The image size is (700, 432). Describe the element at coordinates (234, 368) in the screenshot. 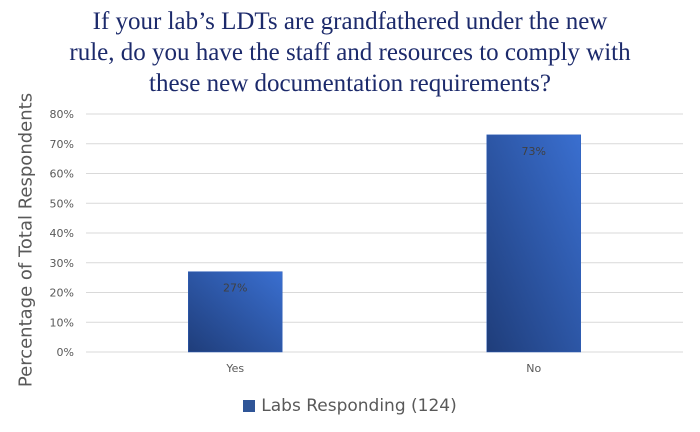

I see `x-tick-label: Yes` at that location.